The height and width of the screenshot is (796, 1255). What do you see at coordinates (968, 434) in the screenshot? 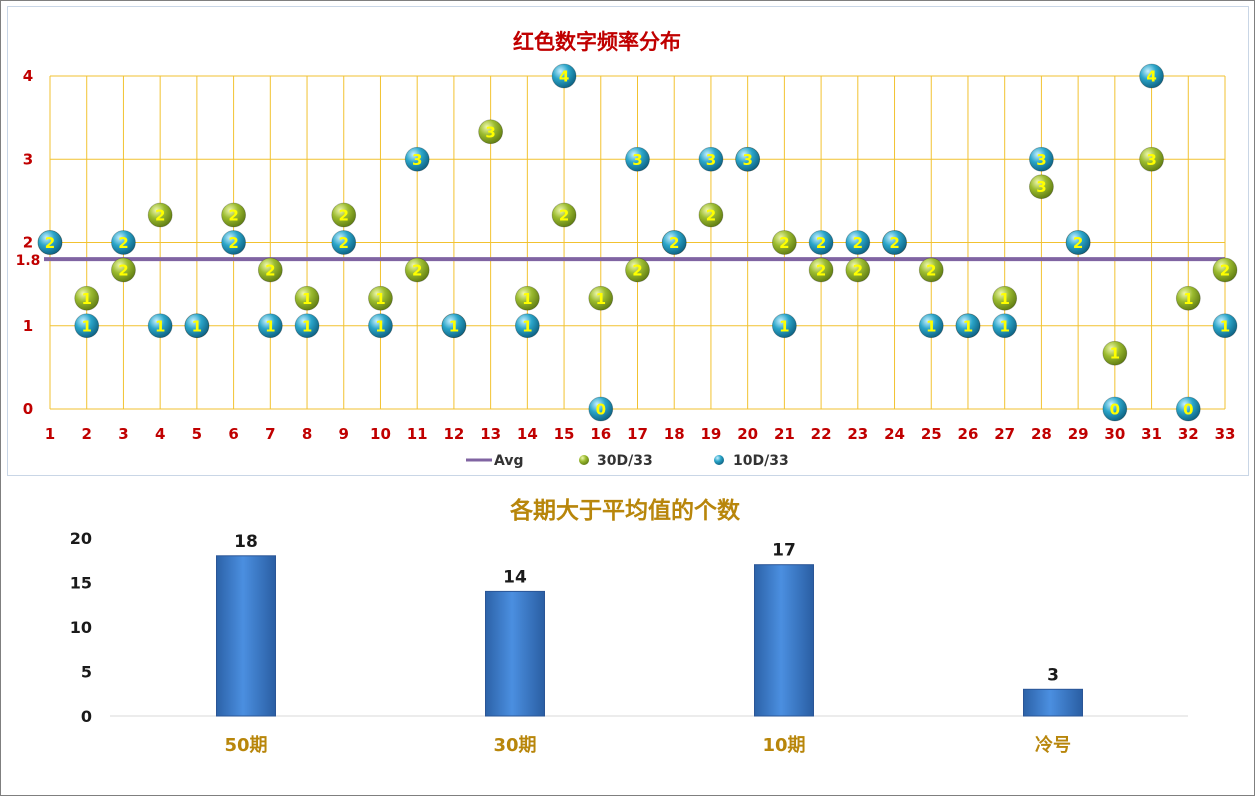
I see `x-tick-label: 26` at bounding box center [968, 434].